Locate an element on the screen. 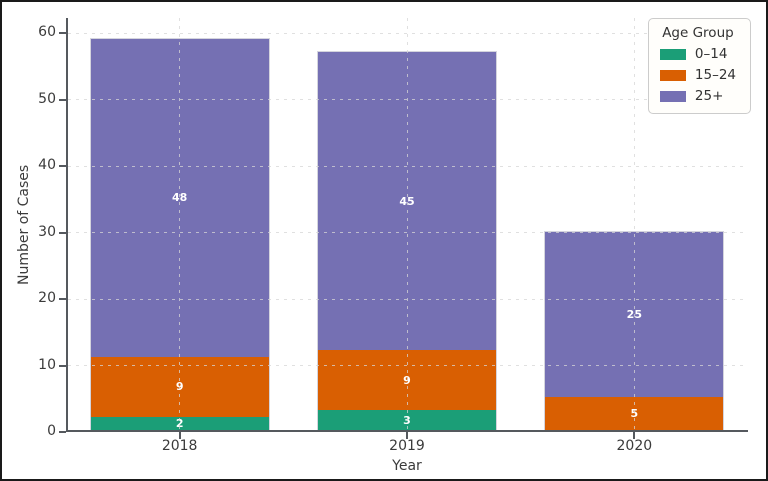 This screenshot has height=481, width=768. legend-title: Age Group is located at coordinates (698, 33).